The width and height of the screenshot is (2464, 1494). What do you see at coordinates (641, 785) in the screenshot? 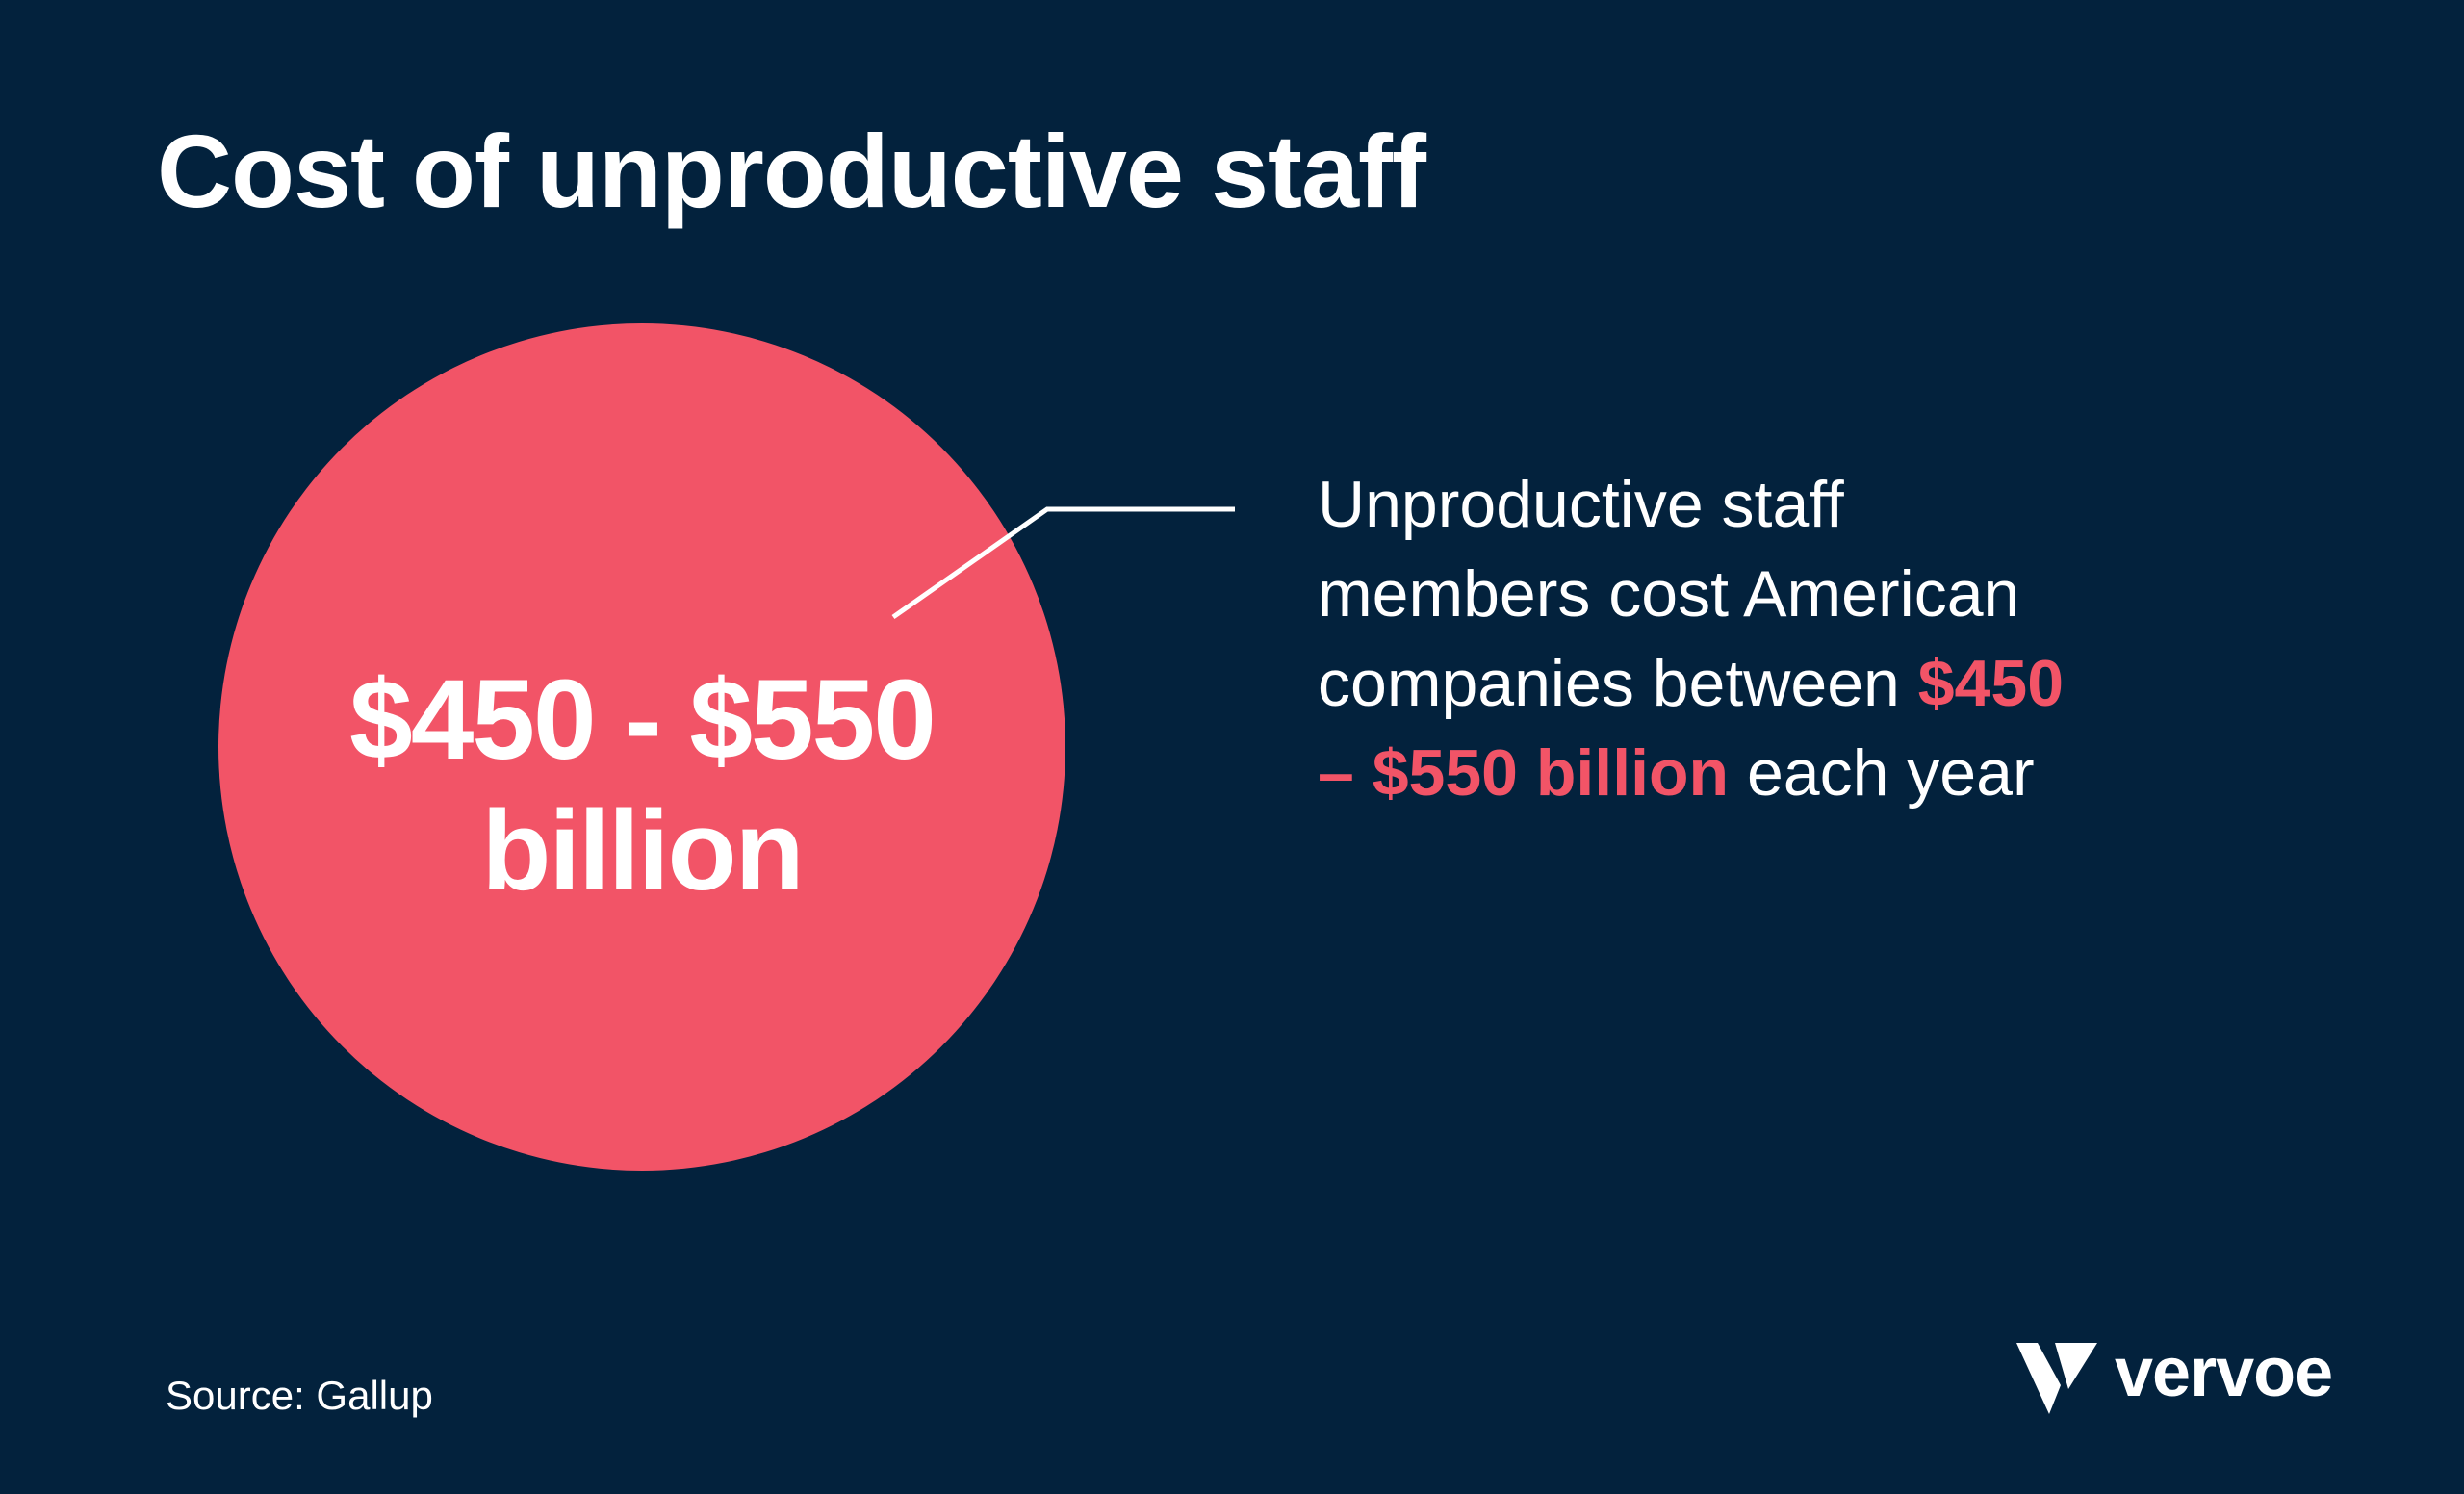
I see `circle-value: $450 - $550 billion` at bounding box center [641, 785].